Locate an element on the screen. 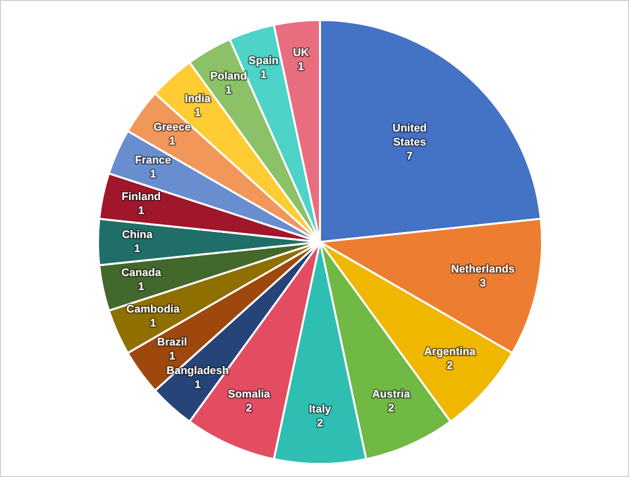 The image size is (629, 477). slice-label: Spain is located at coordinates (263, 61).